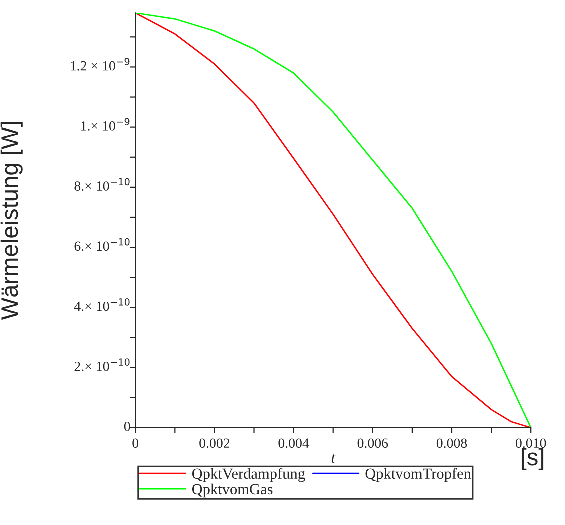 This screenshot has width=565, height=525. Describe the element at coordinates (249, 475) in the screenshot. I see `legend-label: QpktVerdampfung` at that location.